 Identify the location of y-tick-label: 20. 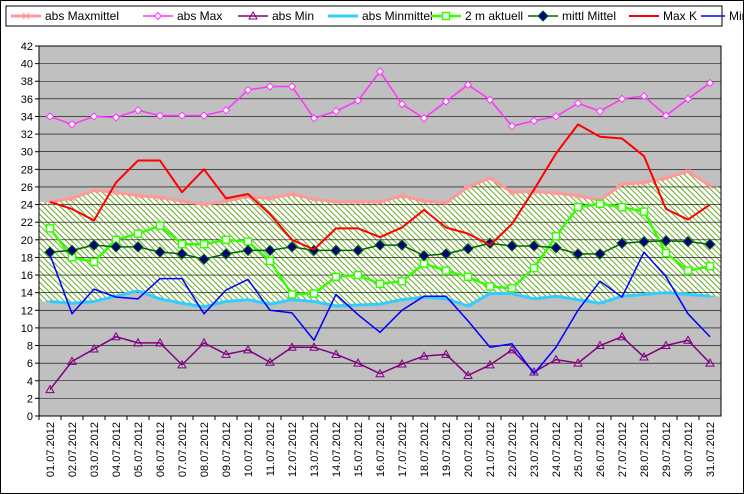
(27, 241).